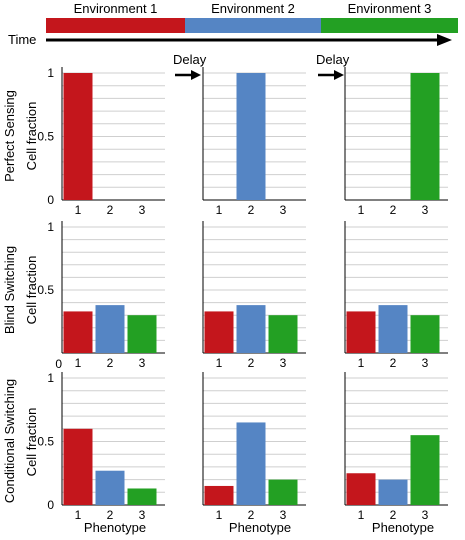 The image size is (465, 540). Describe the element at coordinates (115, 527) in the screenshot. I see `x-axis-title-col1: Phenotype` at that location.